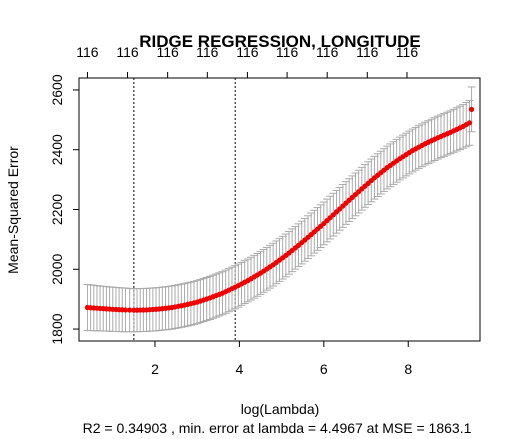 The height and width of the screenshot is (439, 521). I want to click on y-tick-label: 2200, so click(57, 209).